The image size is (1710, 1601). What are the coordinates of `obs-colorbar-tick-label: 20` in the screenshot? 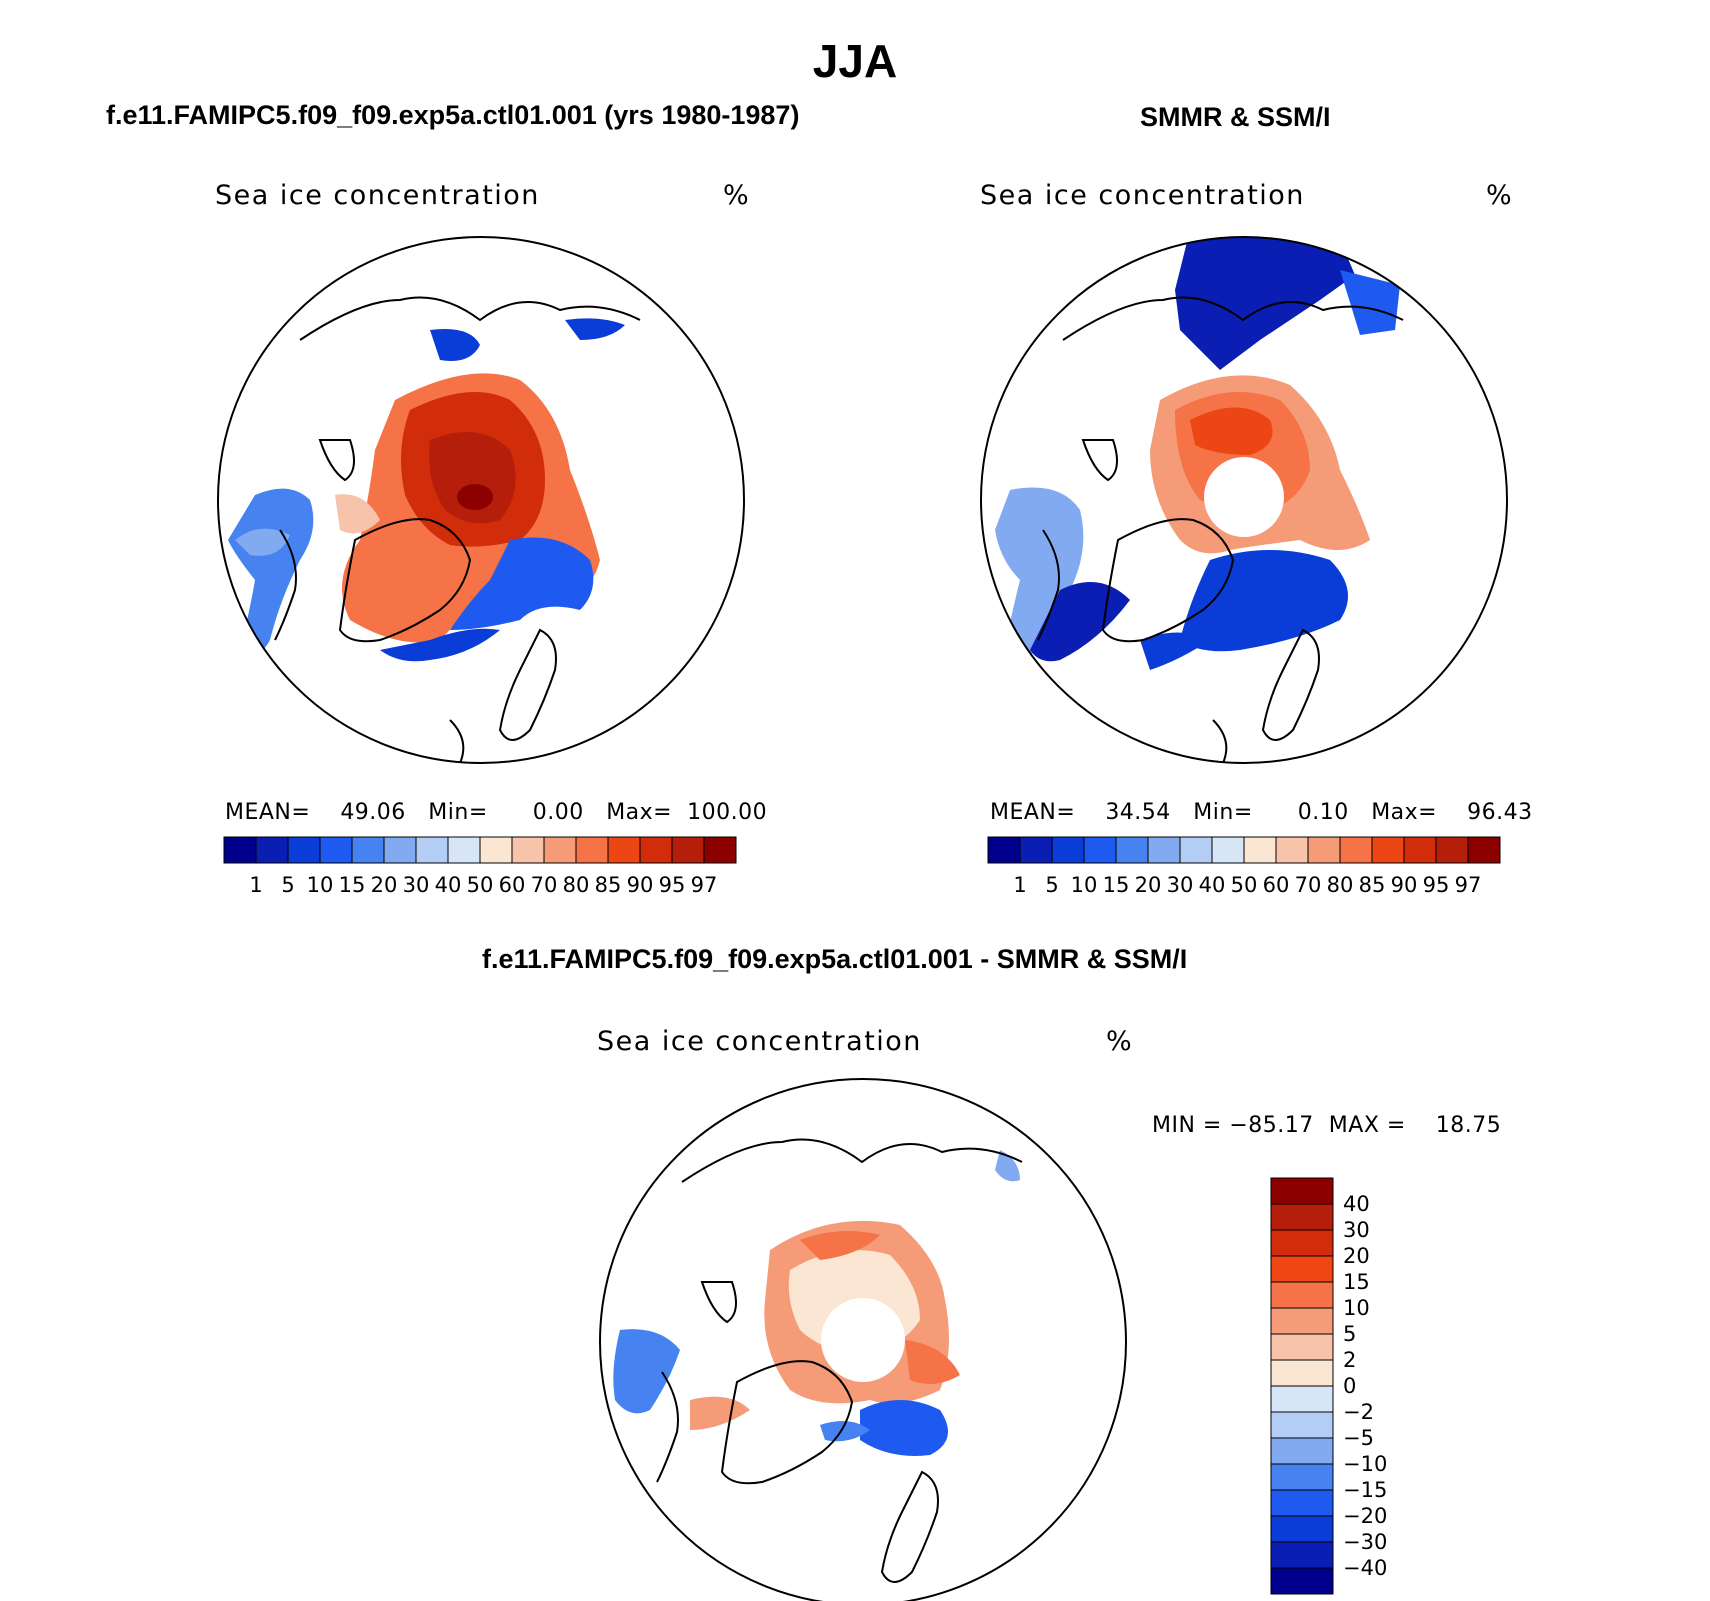 It's located at (1148, 885).